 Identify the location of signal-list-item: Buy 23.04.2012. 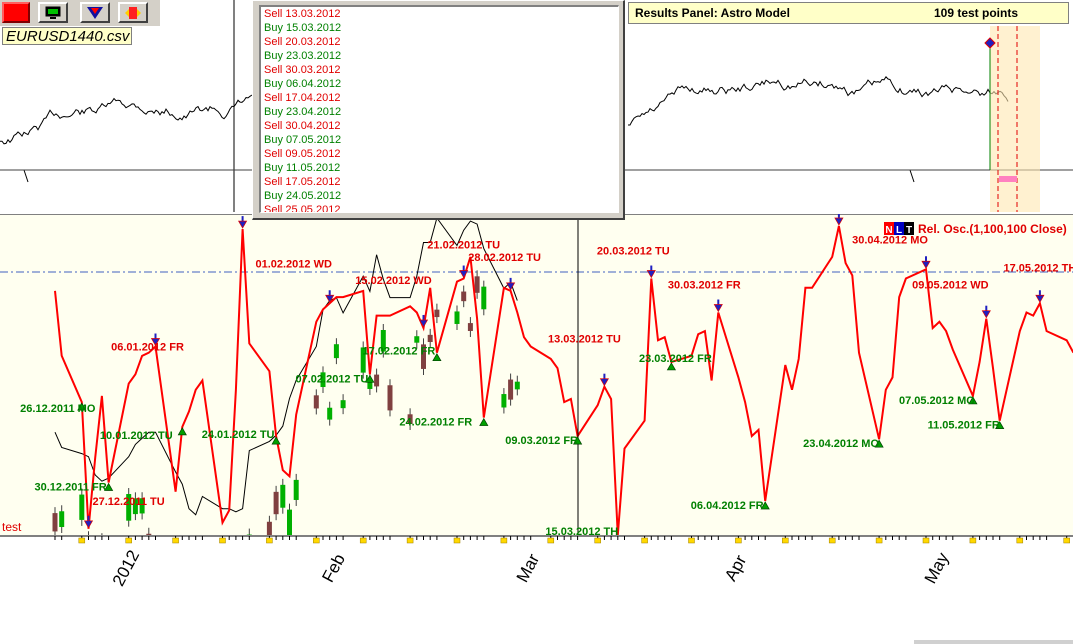
(303, 112).